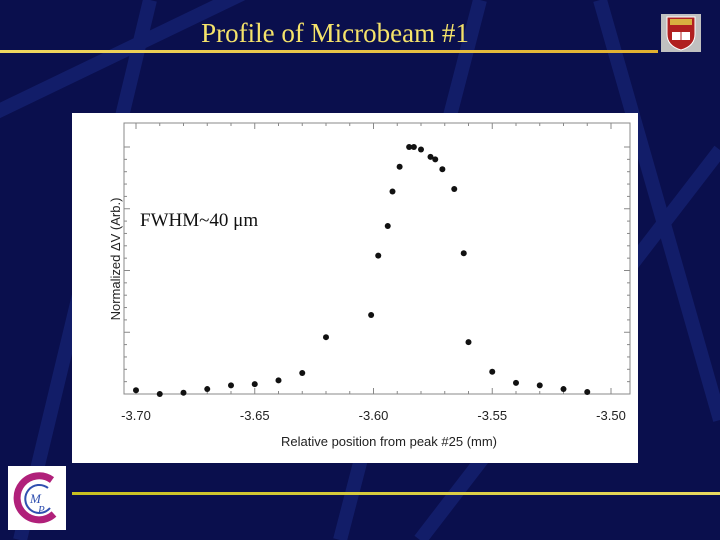 Image resolution: width=720 pixels, height=540 pixels. I want to click on logo-letter-m: M, so click(35, 498).